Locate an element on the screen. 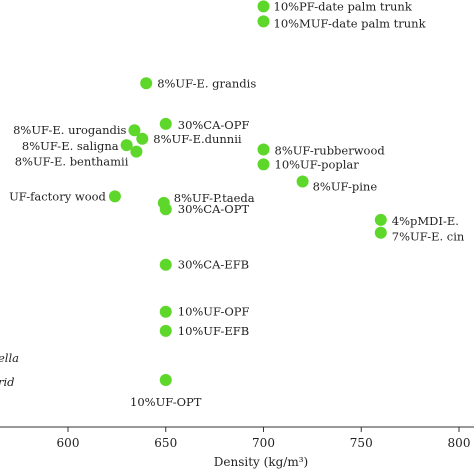  point-label: 30%CA-OPF is located at coordinates (214, 125).